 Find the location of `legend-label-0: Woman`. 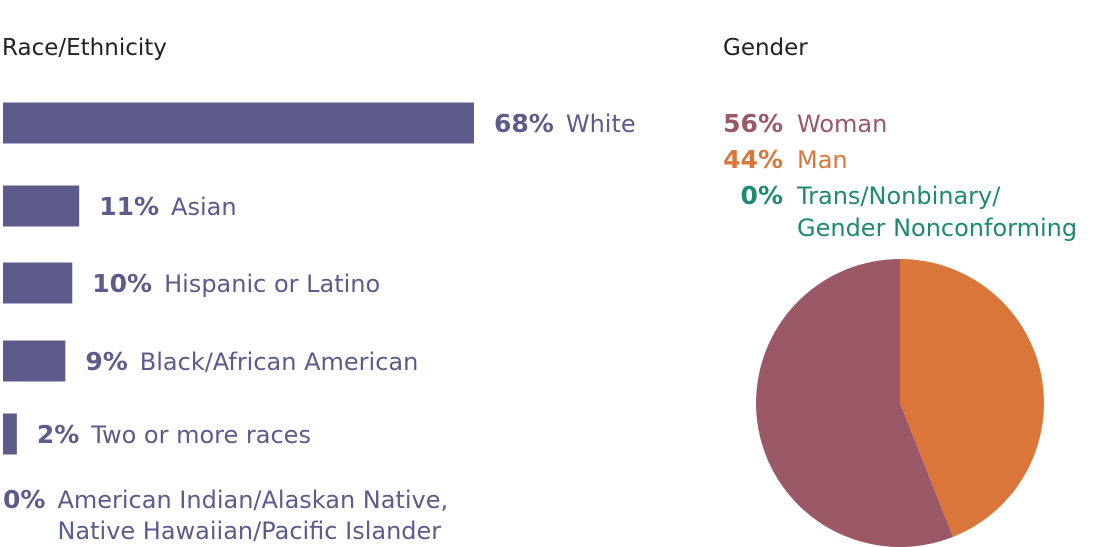

legend-label-0: Woman is located at coordinates (842, 124).